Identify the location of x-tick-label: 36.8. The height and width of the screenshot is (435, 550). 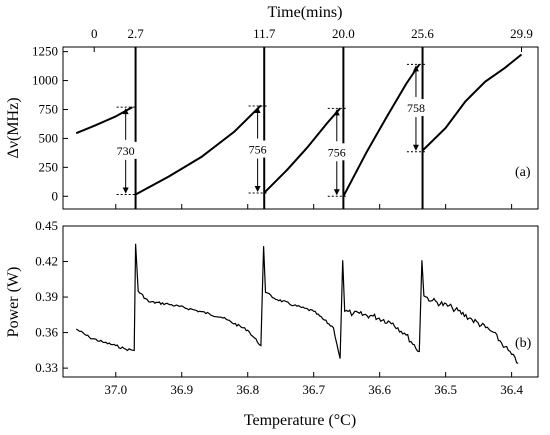
(247, 389).